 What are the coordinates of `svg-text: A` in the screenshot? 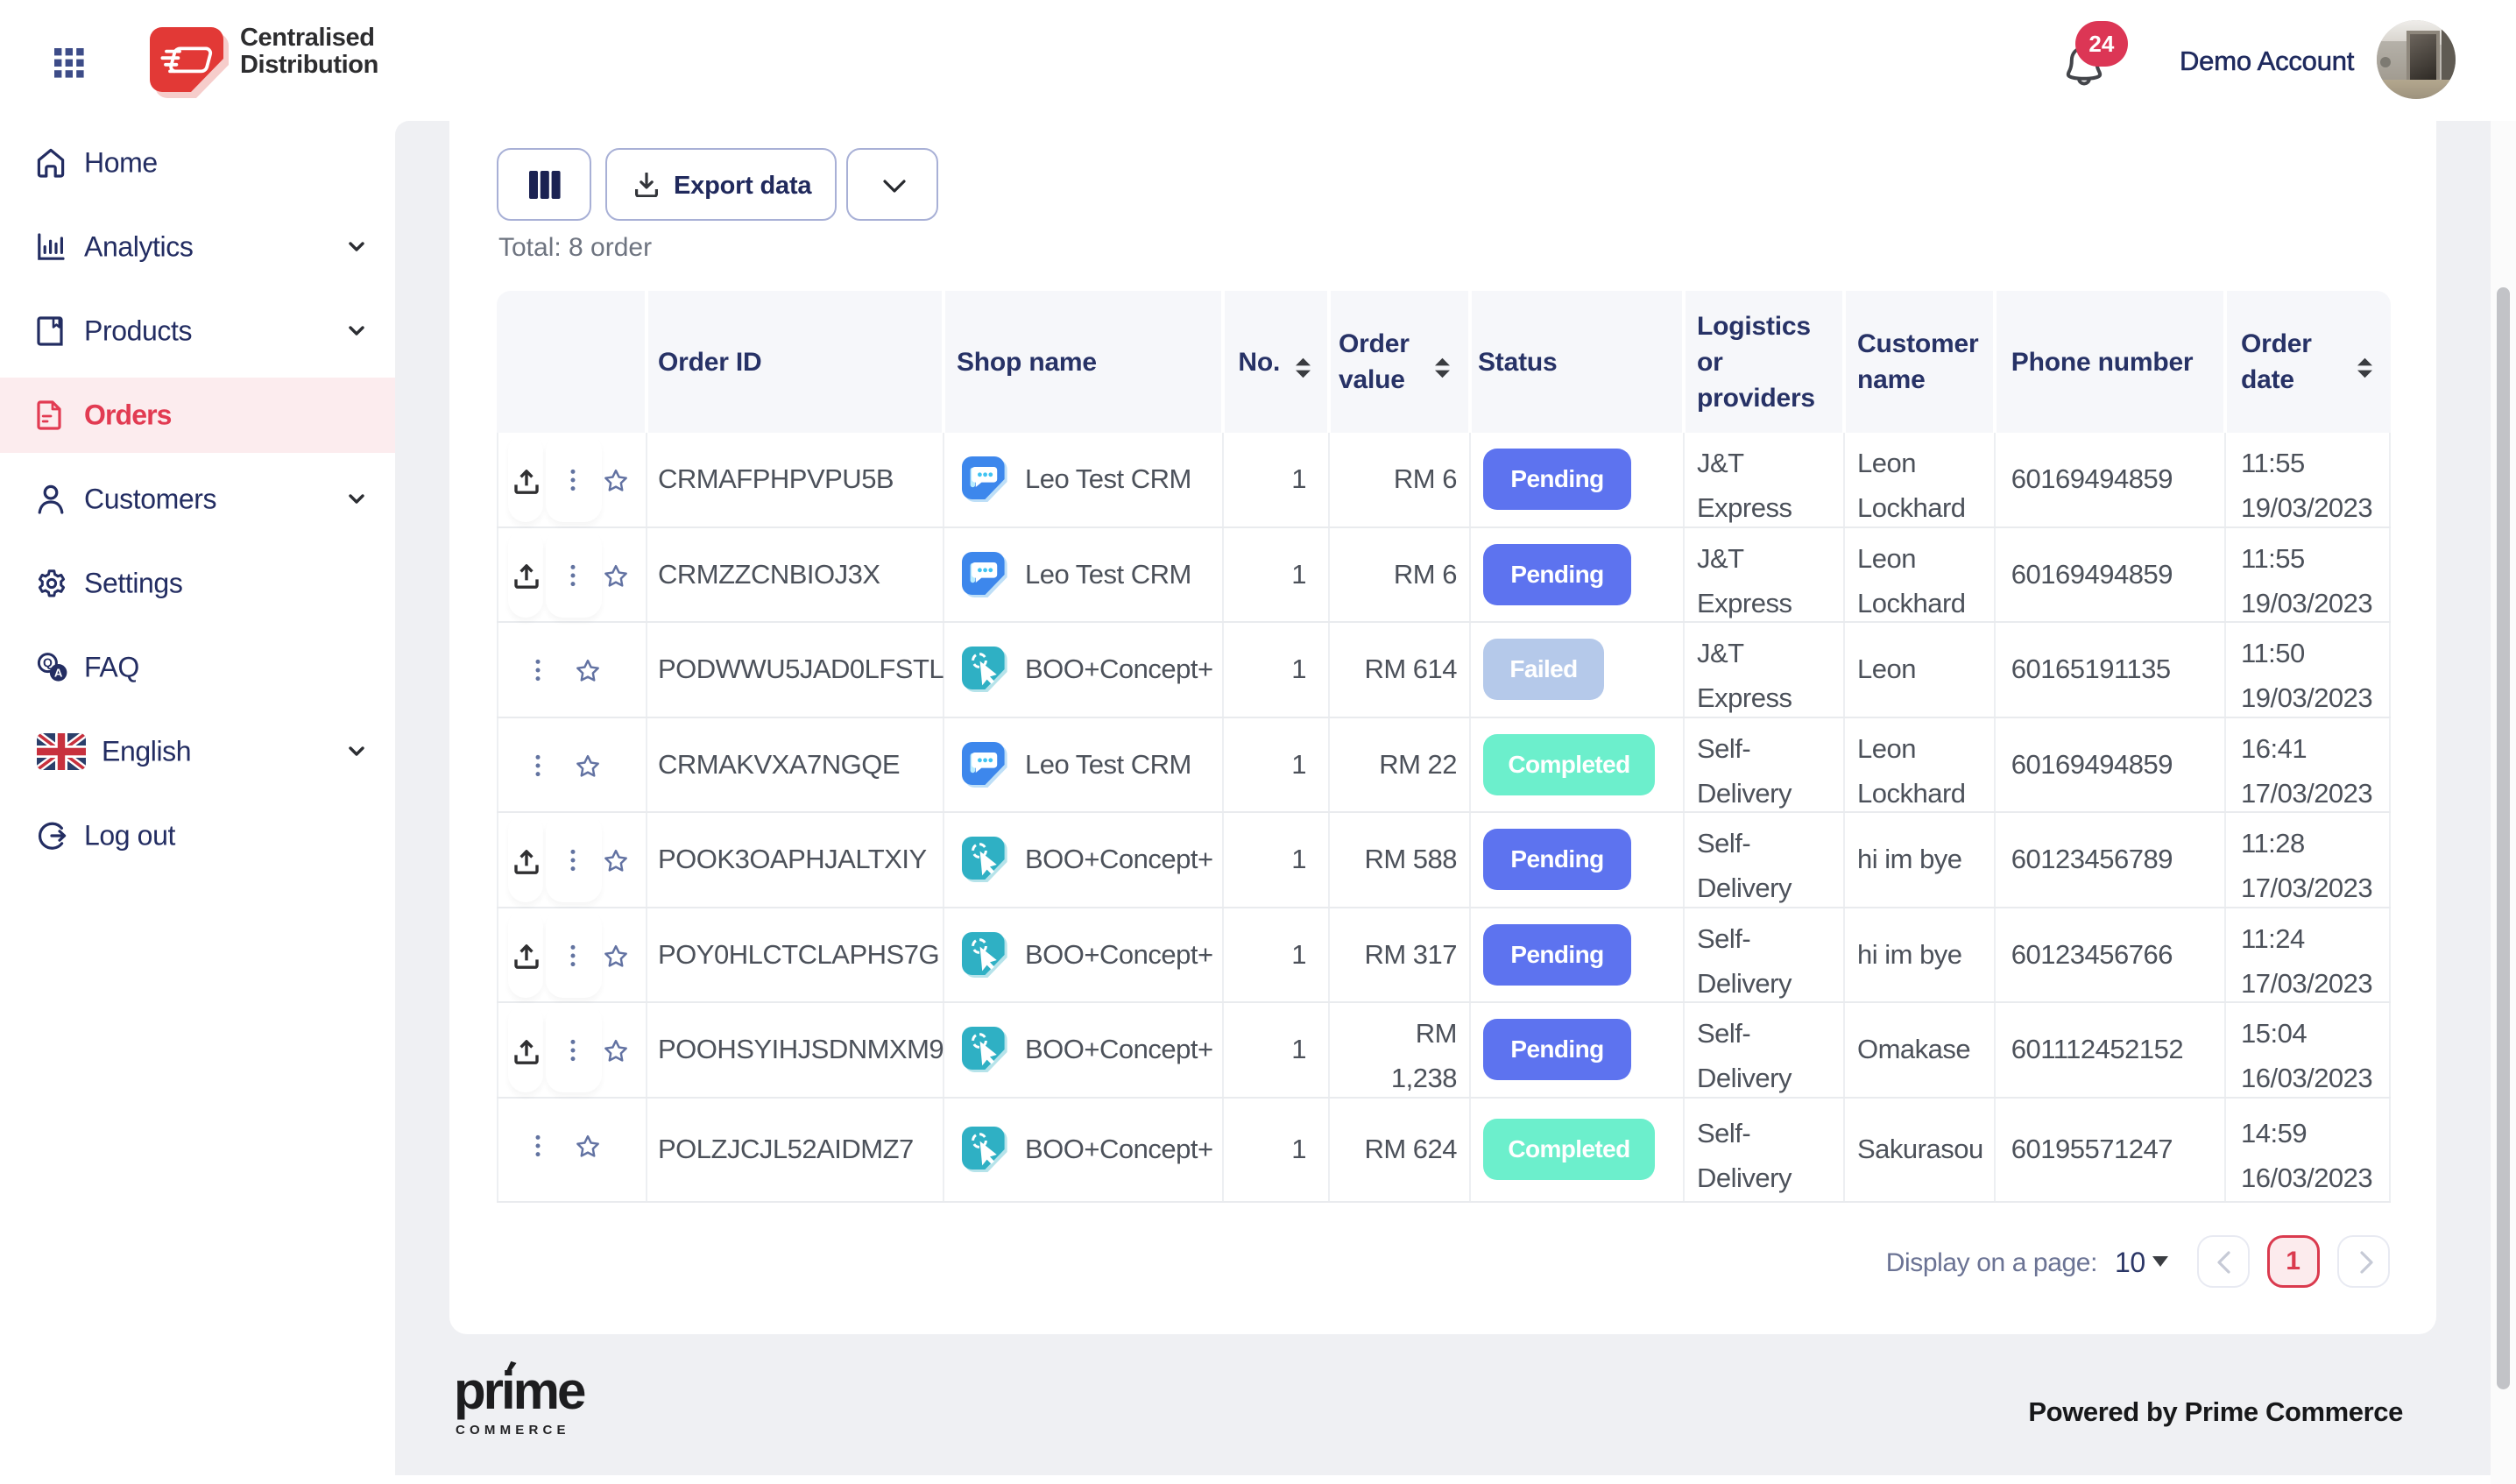 It's located at (58, 673).